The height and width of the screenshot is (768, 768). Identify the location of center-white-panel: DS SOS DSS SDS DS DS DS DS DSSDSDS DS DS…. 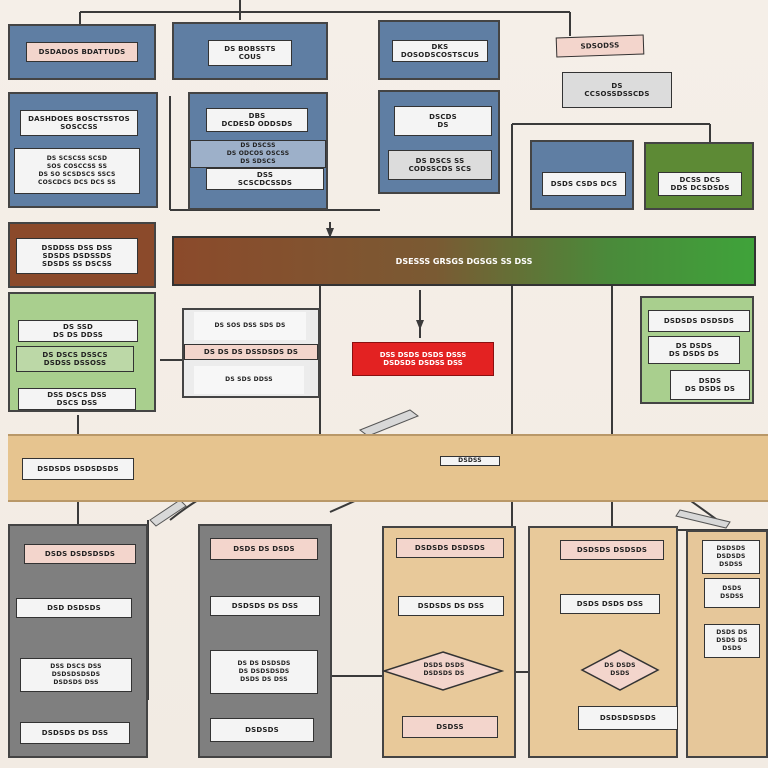
(251, 353).